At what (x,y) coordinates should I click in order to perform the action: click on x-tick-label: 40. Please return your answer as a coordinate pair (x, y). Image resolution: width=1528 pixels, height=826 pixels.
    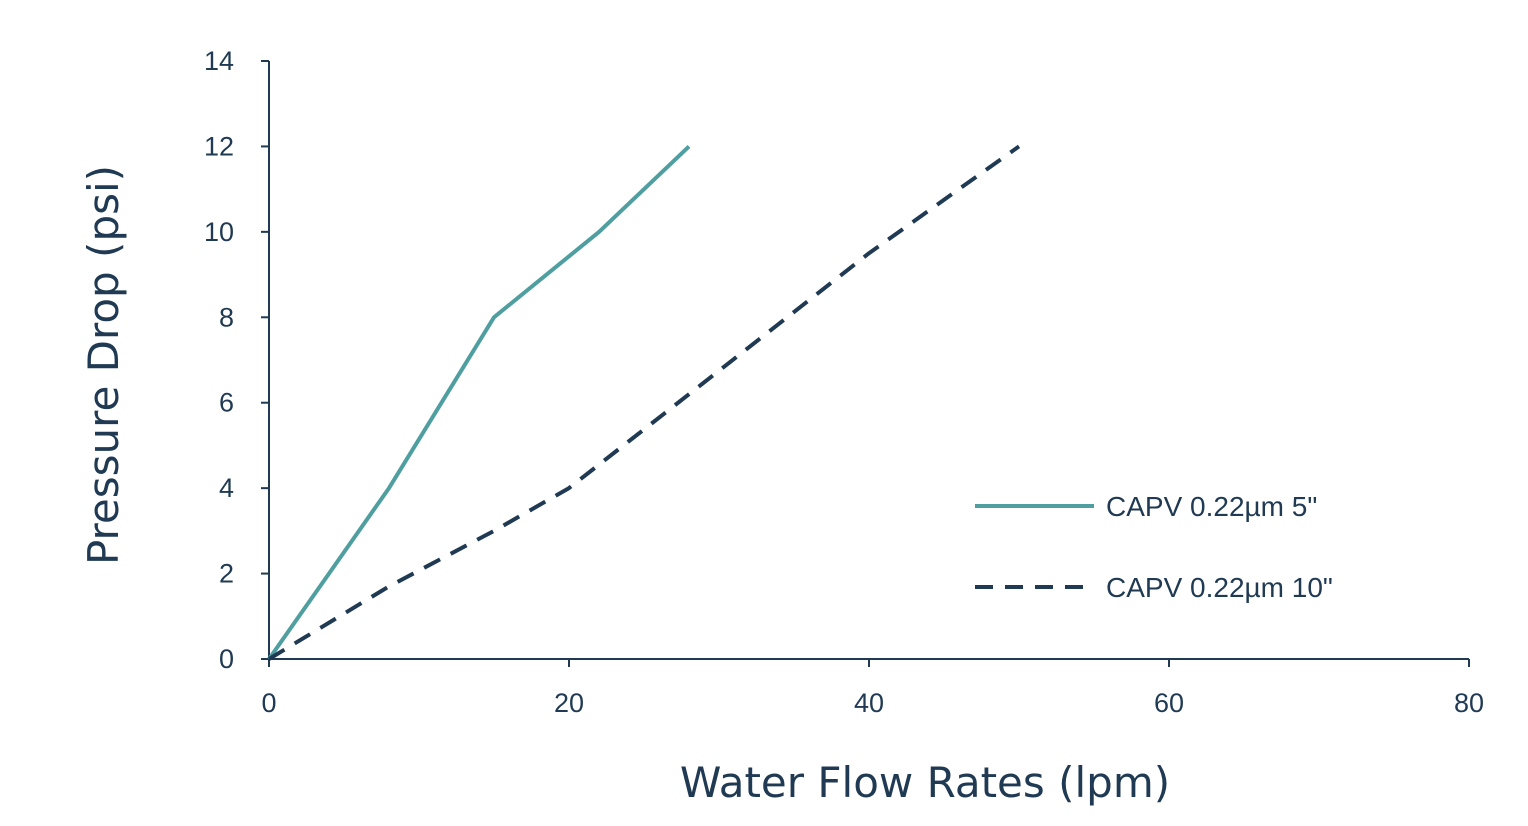
    Looking at the image, I should click on (869, 703).